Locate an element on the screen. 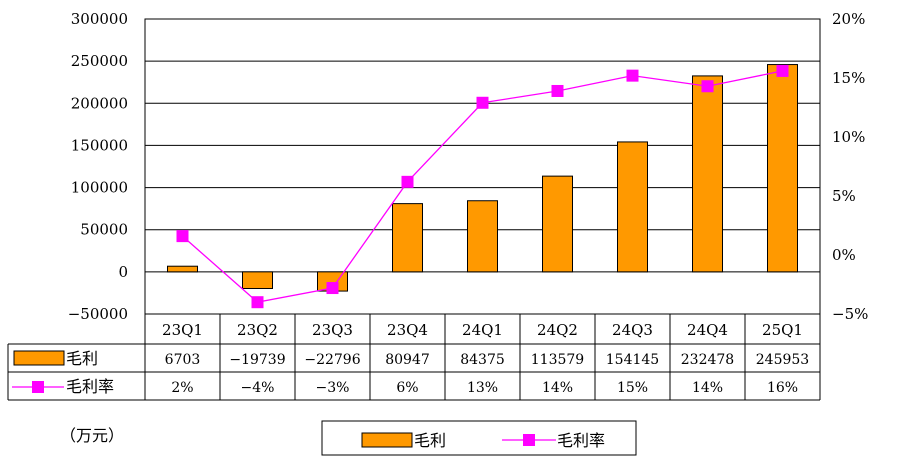 The height and width of the screenshot is (470, 900). line-value-label: −3% is located at coordinates (333, 388).